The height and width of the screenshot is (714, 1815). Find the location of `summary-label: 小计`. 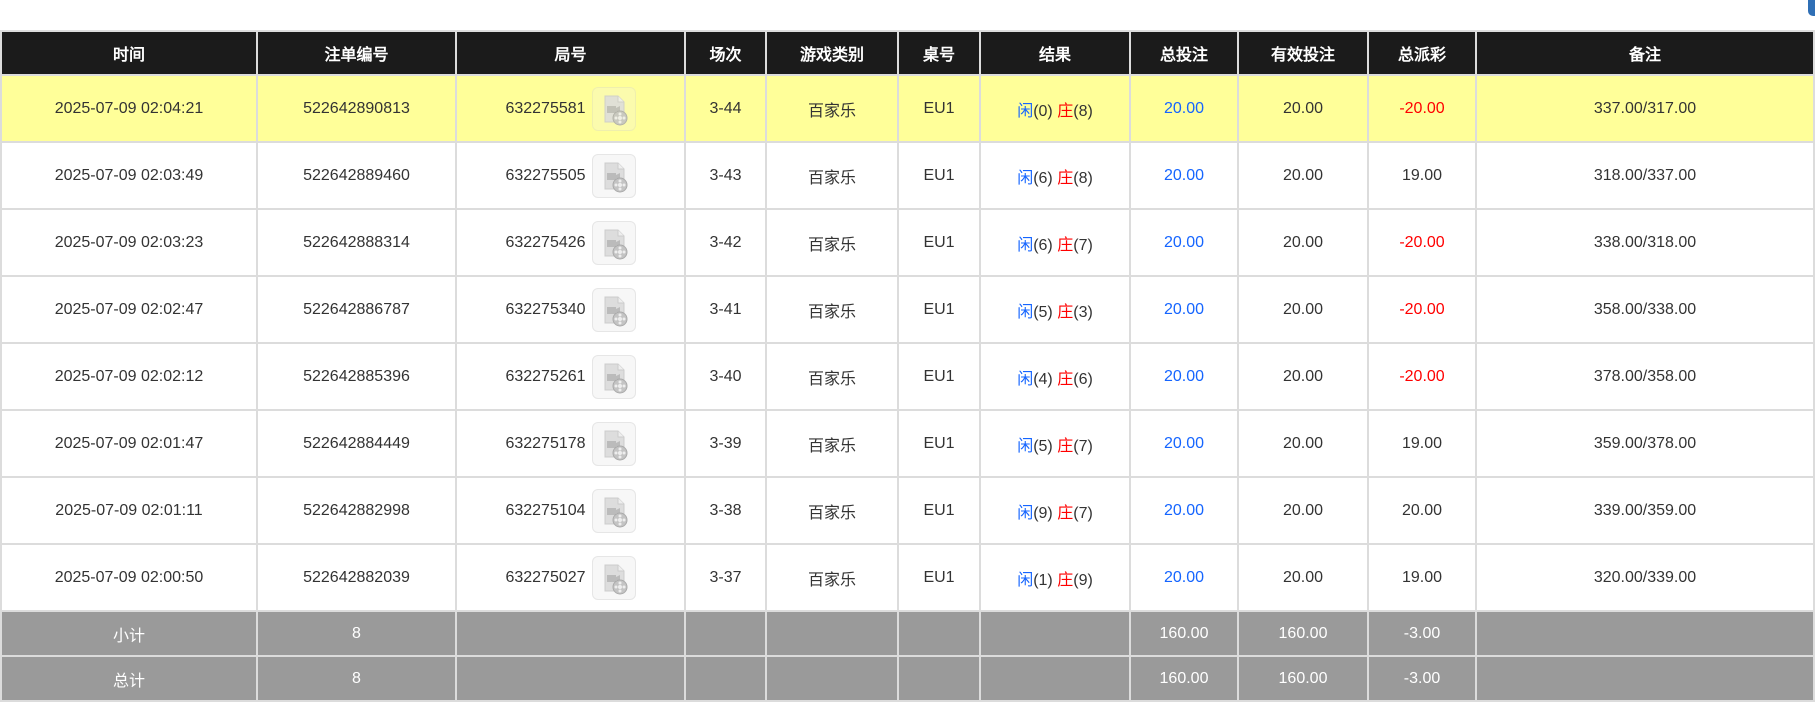

summary-label: 小计 is located at coordinates (129, 633).